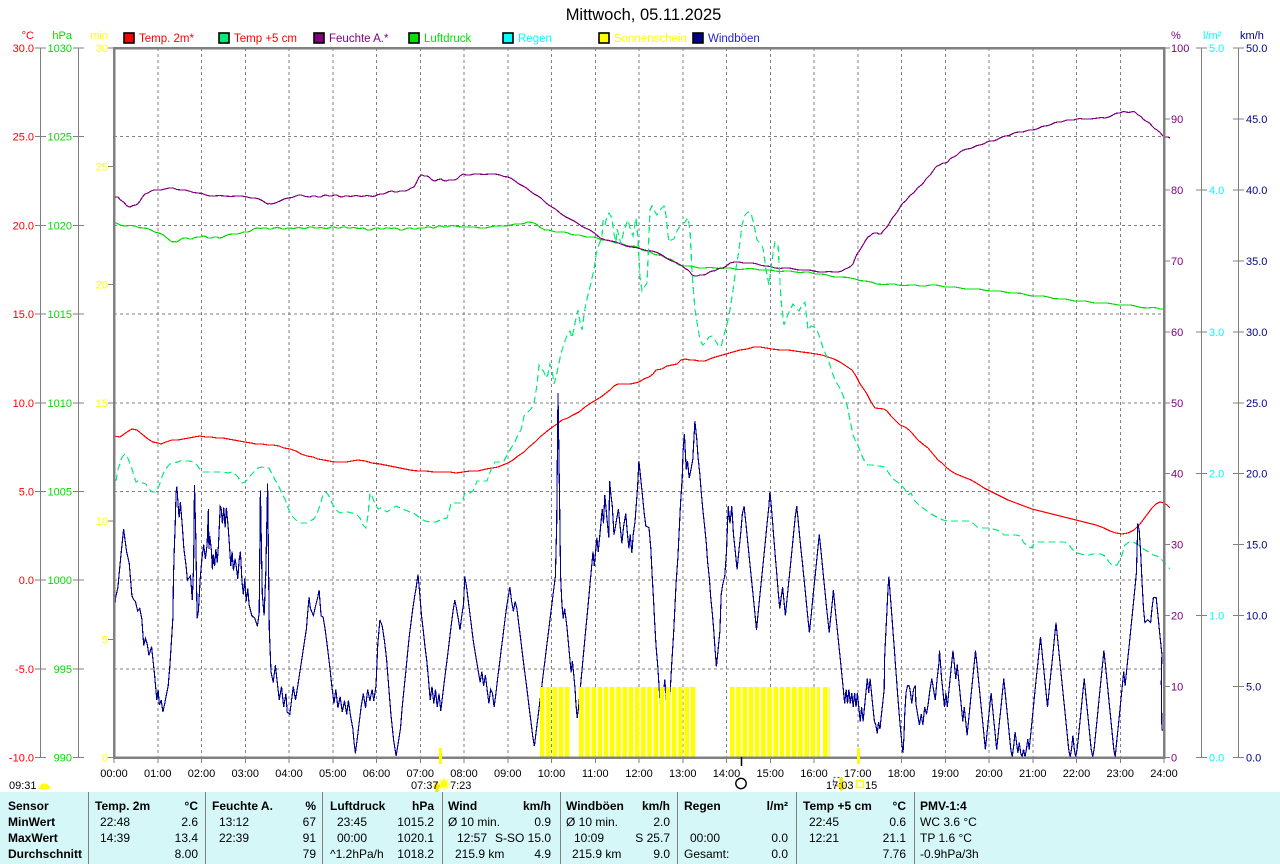 This screenshot has height=864, width=1280. Describe the element at coordinates (28, 36) in the screenshot. I see `svg-text: °C` at that location.